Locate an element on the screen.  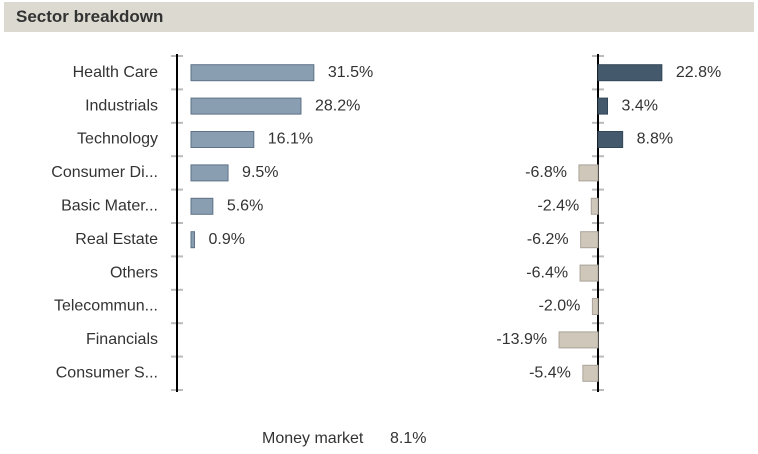
value-label: 31.5% is located at coordinates (350, 72).